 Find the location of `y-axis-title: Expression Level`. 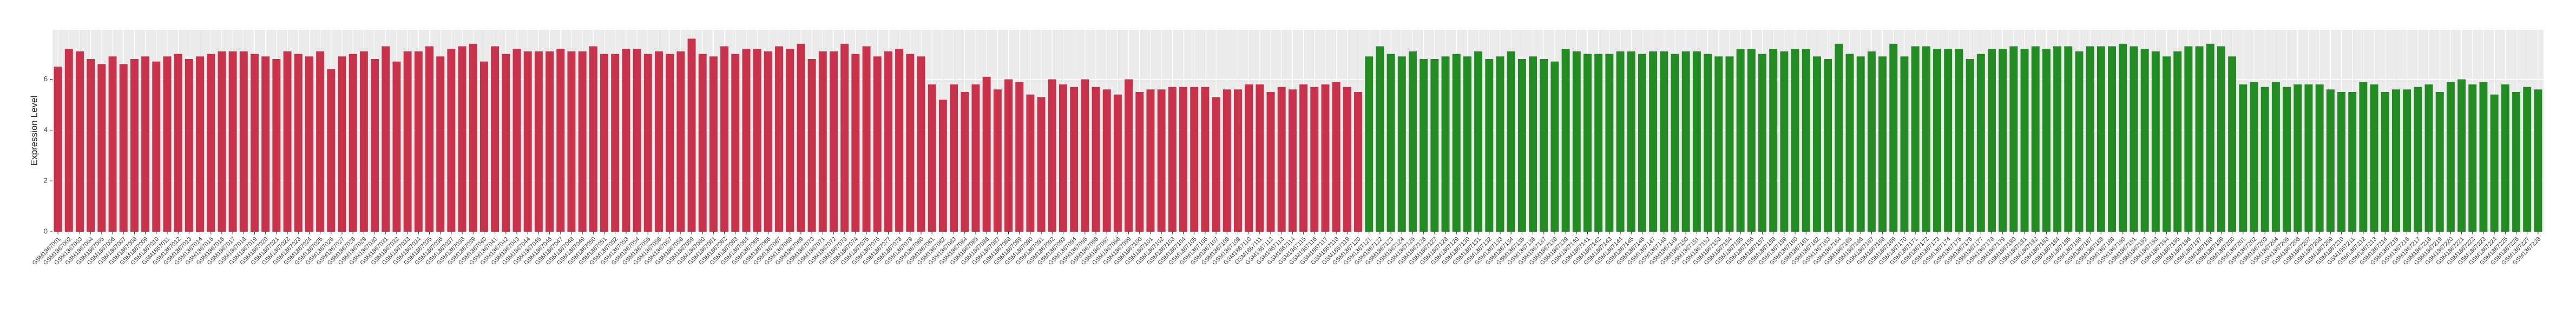

y-axis-title: Expression Level is located at coordinates (34, 131).